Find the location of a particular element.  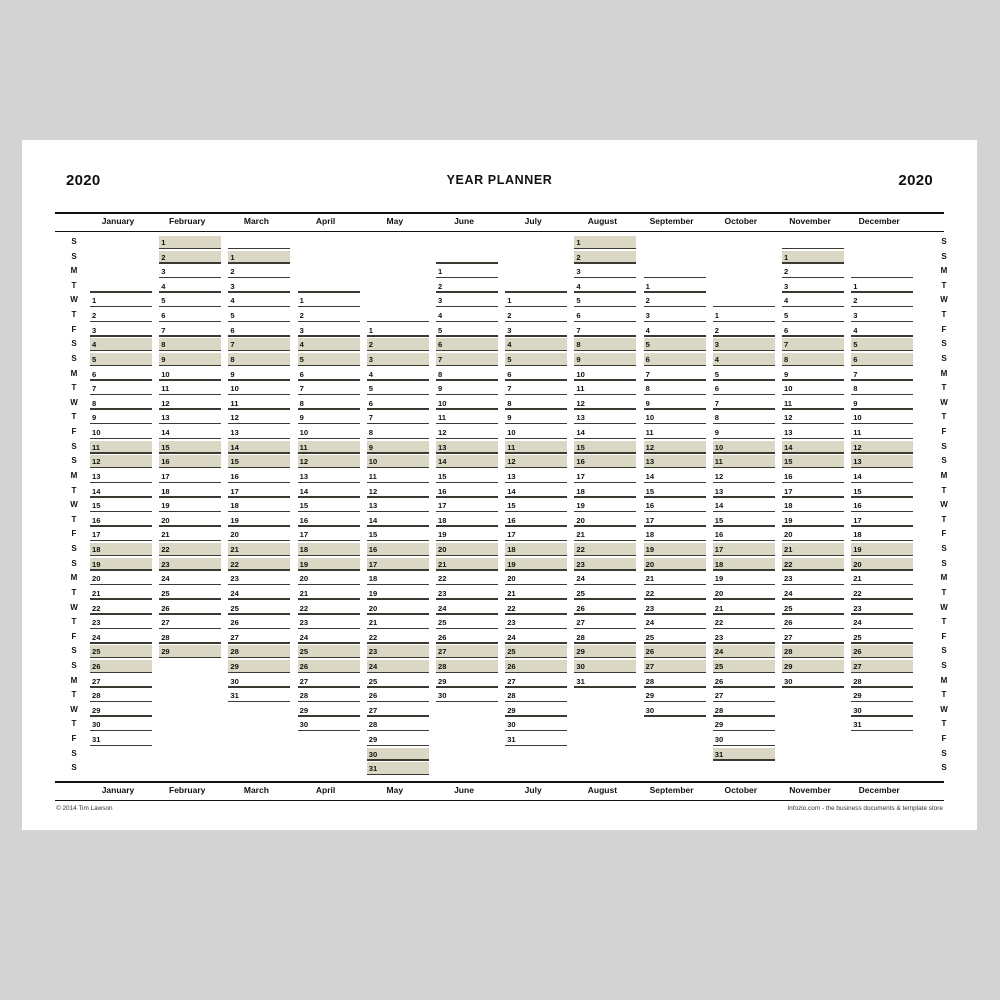

date-cell: 24 is located at coordinates (743, 652).